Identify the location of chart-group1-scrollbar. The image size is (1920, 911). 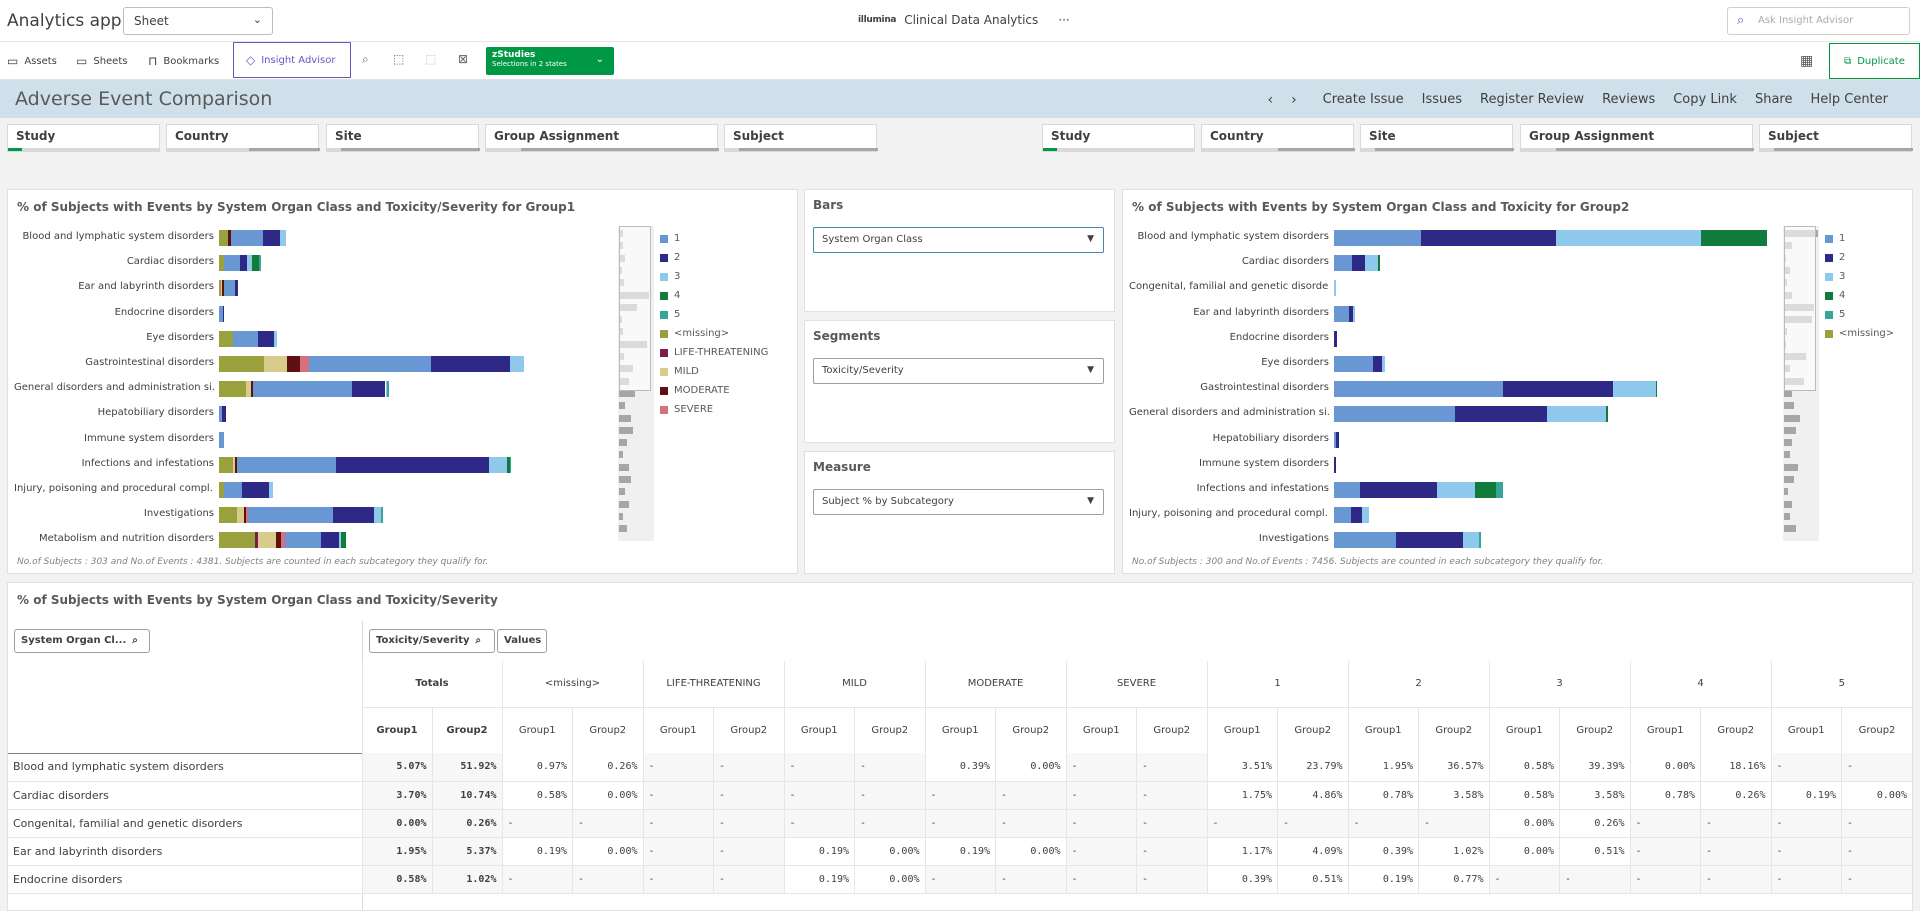
(636, 383).